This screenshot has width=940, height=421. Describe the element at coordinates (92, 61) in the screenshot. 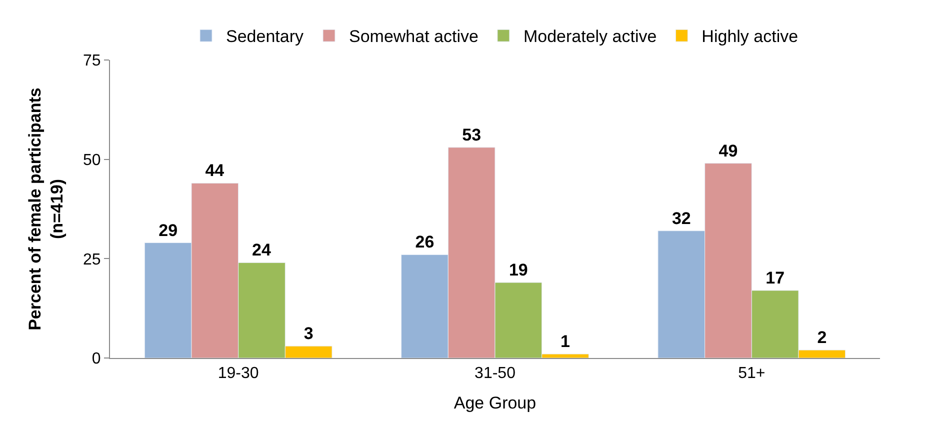

I see `y-tick-label: 75` at that location.